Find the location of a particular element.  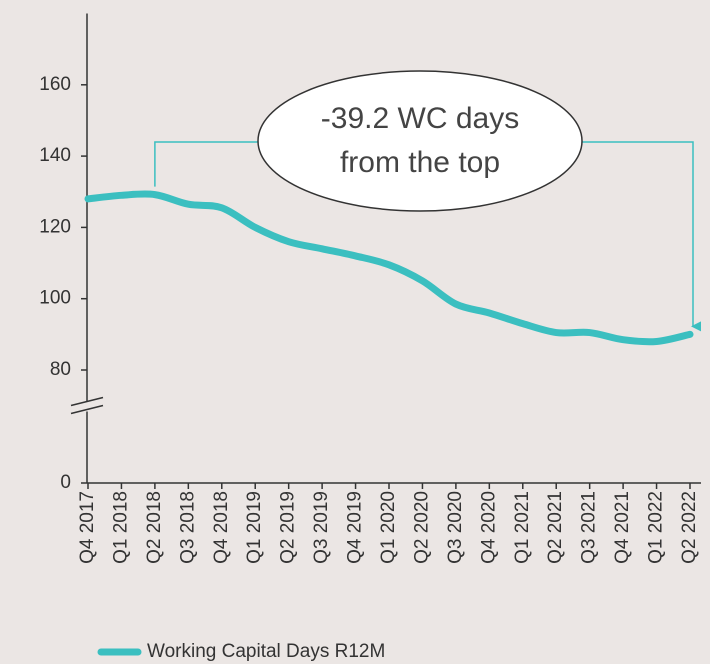

x-tick-label: Q3 2018 is located at coordinates (187, 527).